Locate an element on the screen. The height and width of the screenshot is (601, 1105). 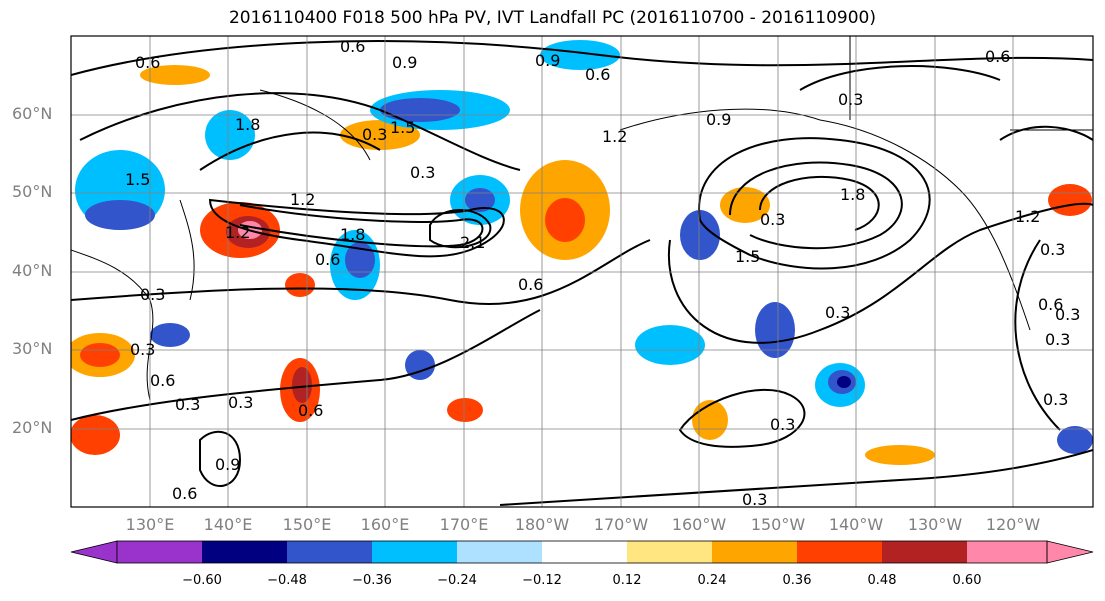
colorbar-tick: 0.36 is located at coordinates (797, 580).